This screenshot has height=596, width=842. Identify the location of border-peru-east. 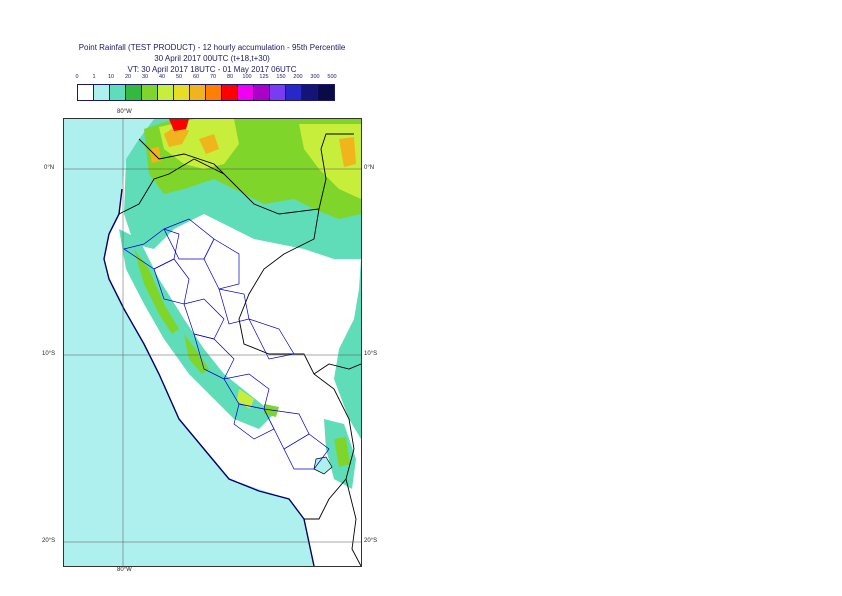
(296, 364).